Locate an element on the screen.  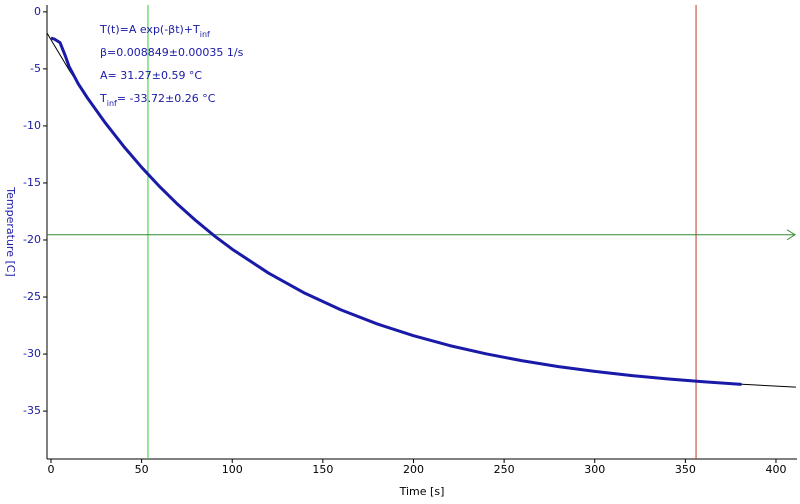
y-axis-label: Temperature [C] is located at coordinates (10, 231).